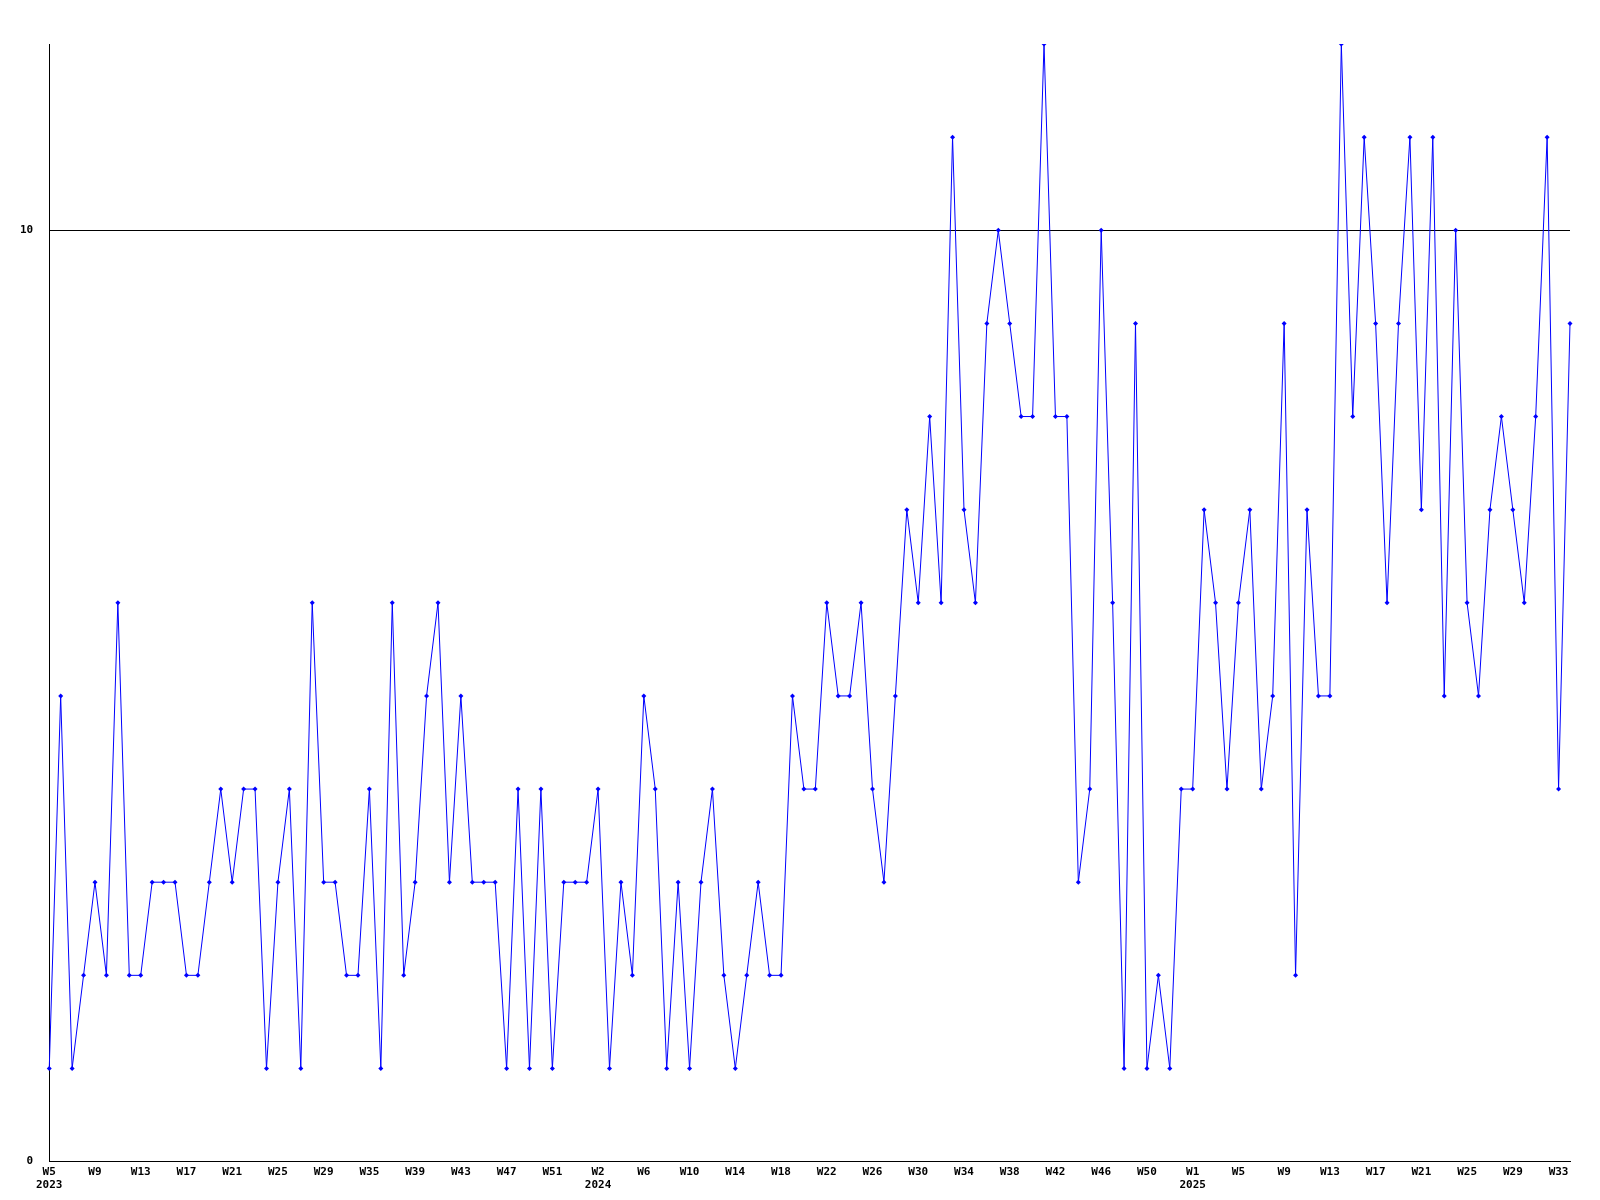 This screenshot has height=1200, width=1600. Describe the element at coordinates (644, 1172) in the screenshot. I see `x-tick-label: W6` at that location.